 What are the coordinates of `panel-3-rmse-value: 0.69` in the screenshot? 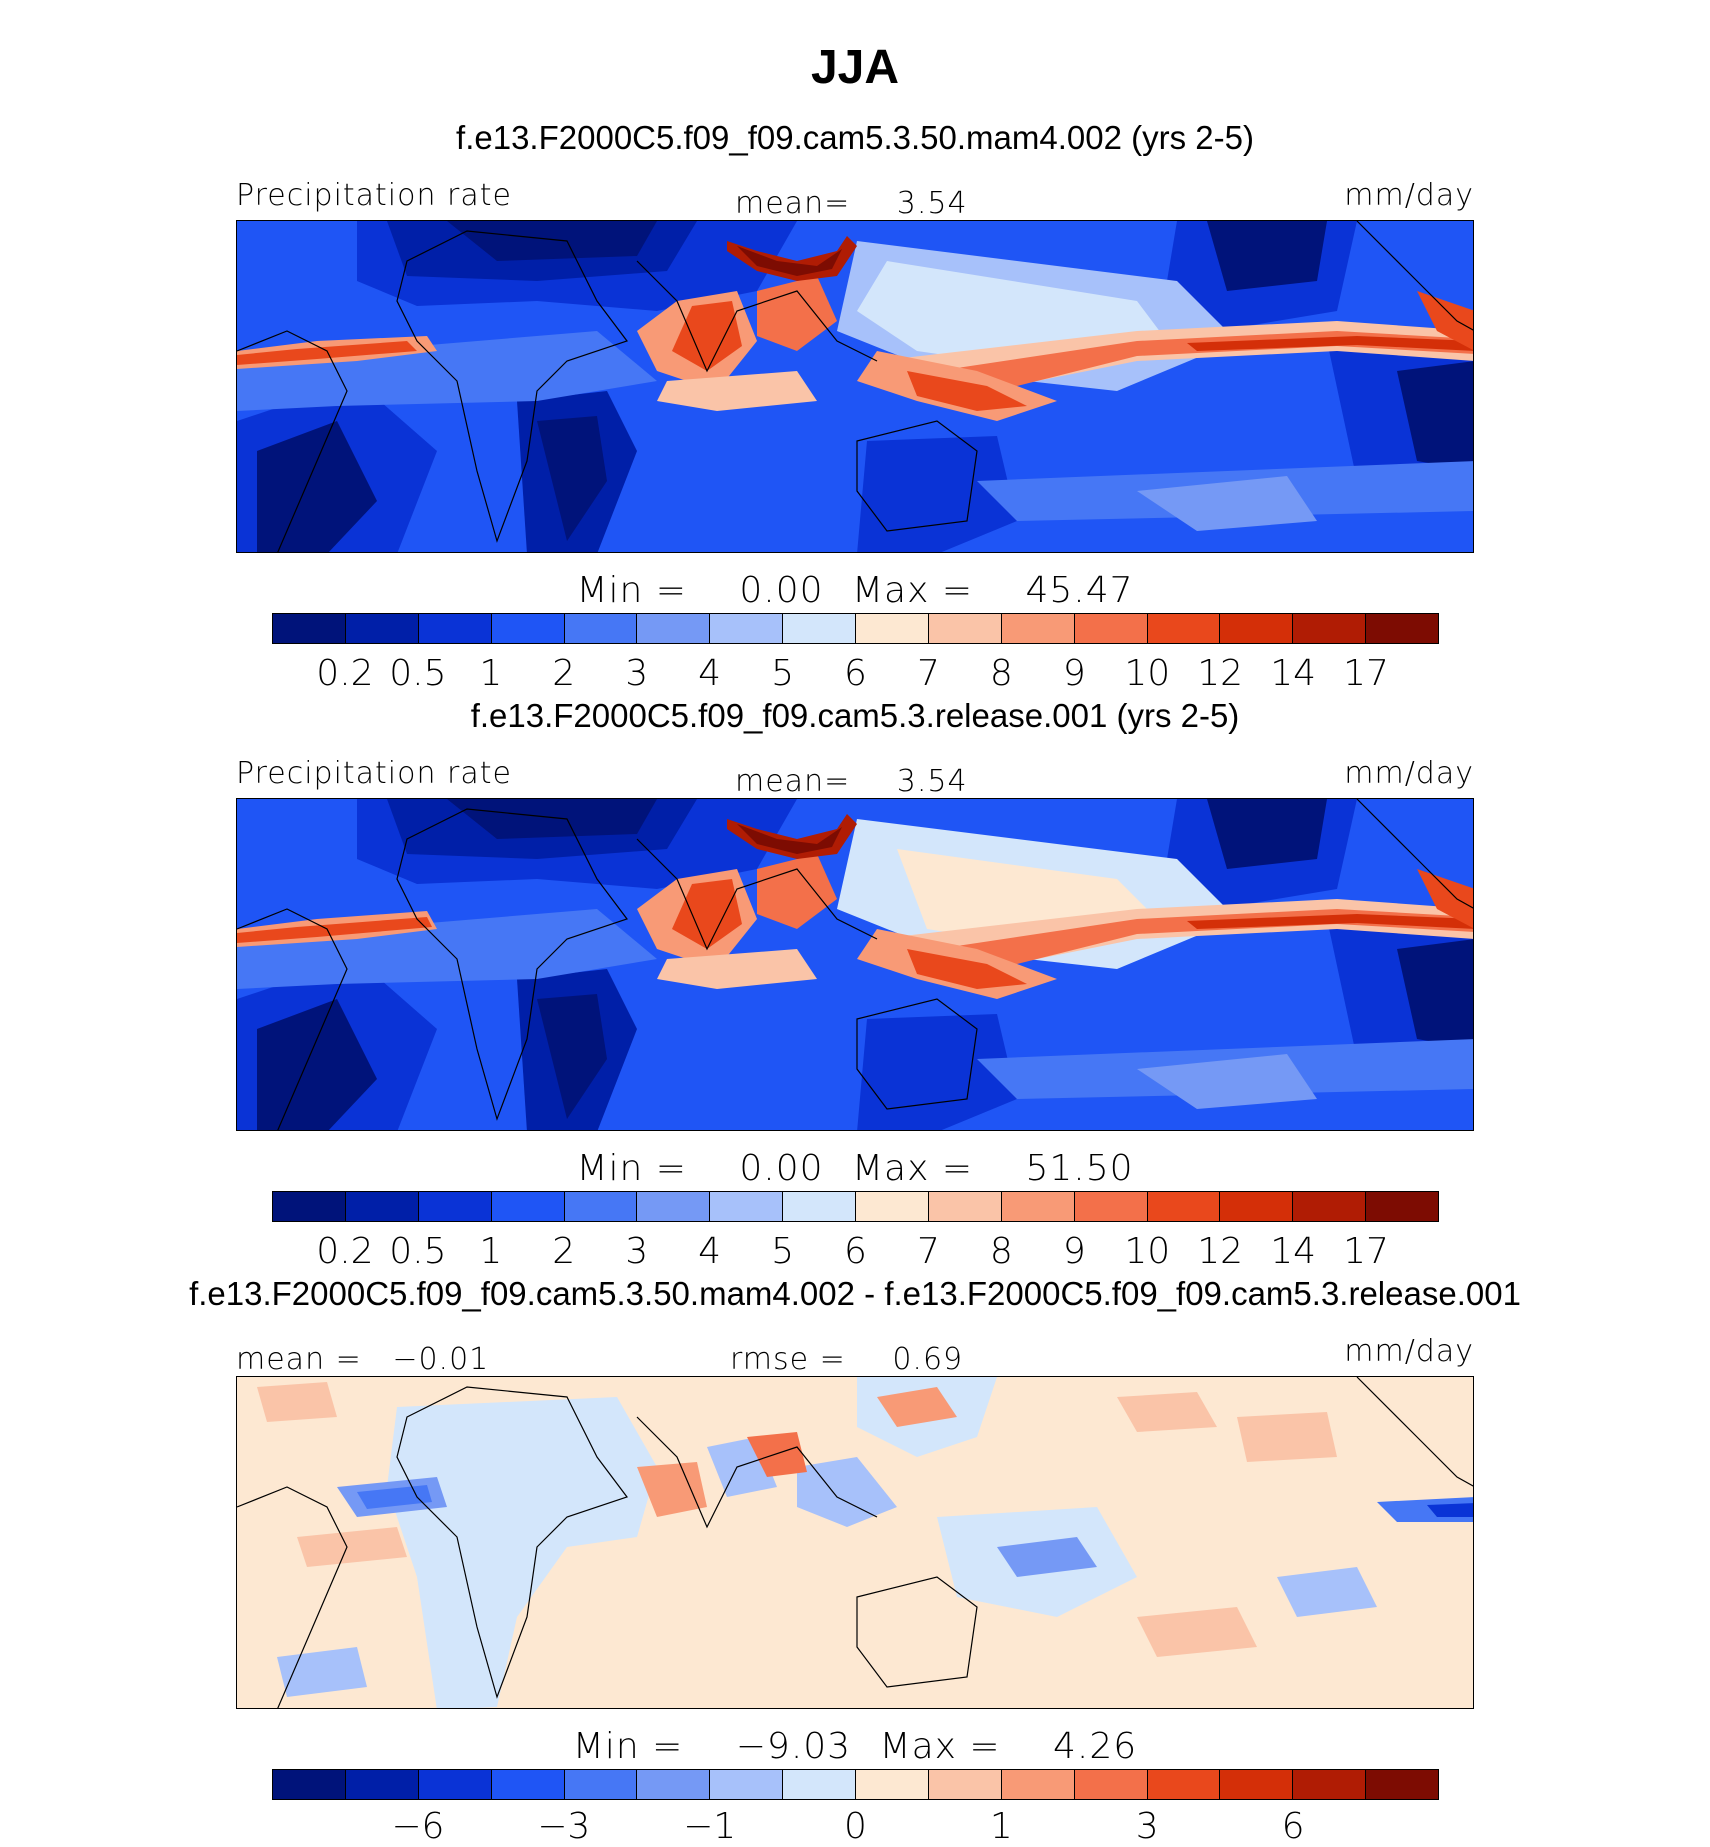 It's located at (928, 1359).